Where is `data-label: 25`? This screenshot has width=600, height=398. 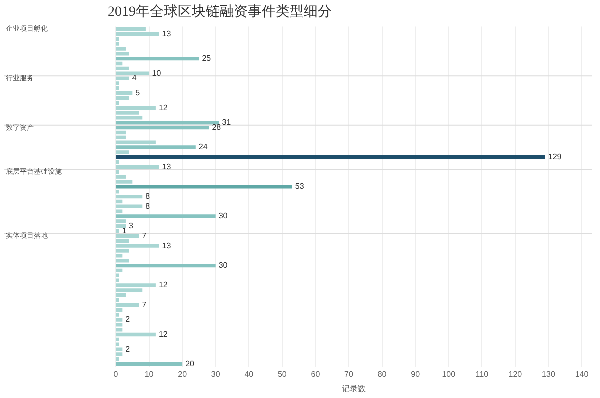 data-label: 25 is located at coordinates (207, 59).